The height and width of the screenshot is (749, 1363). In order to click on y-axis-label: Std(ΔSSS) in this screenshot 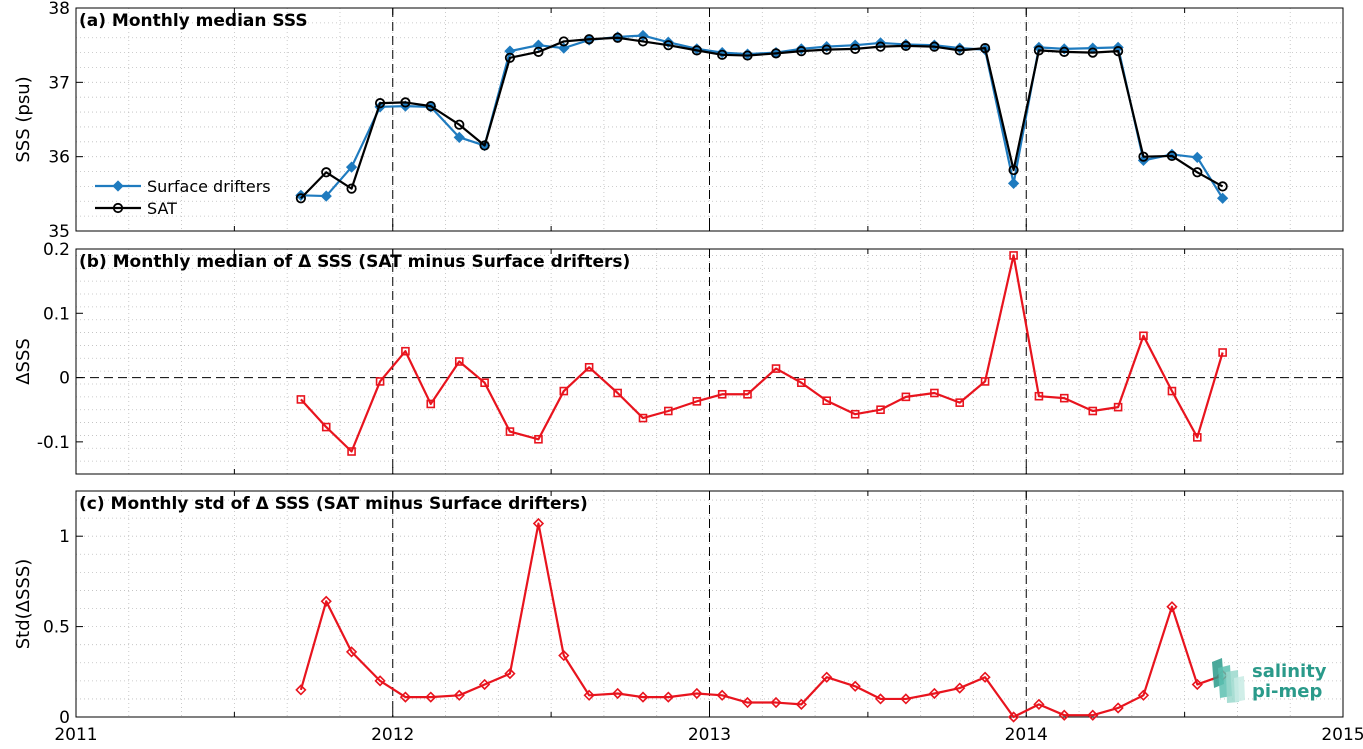, I will do `click(23, 604)`.